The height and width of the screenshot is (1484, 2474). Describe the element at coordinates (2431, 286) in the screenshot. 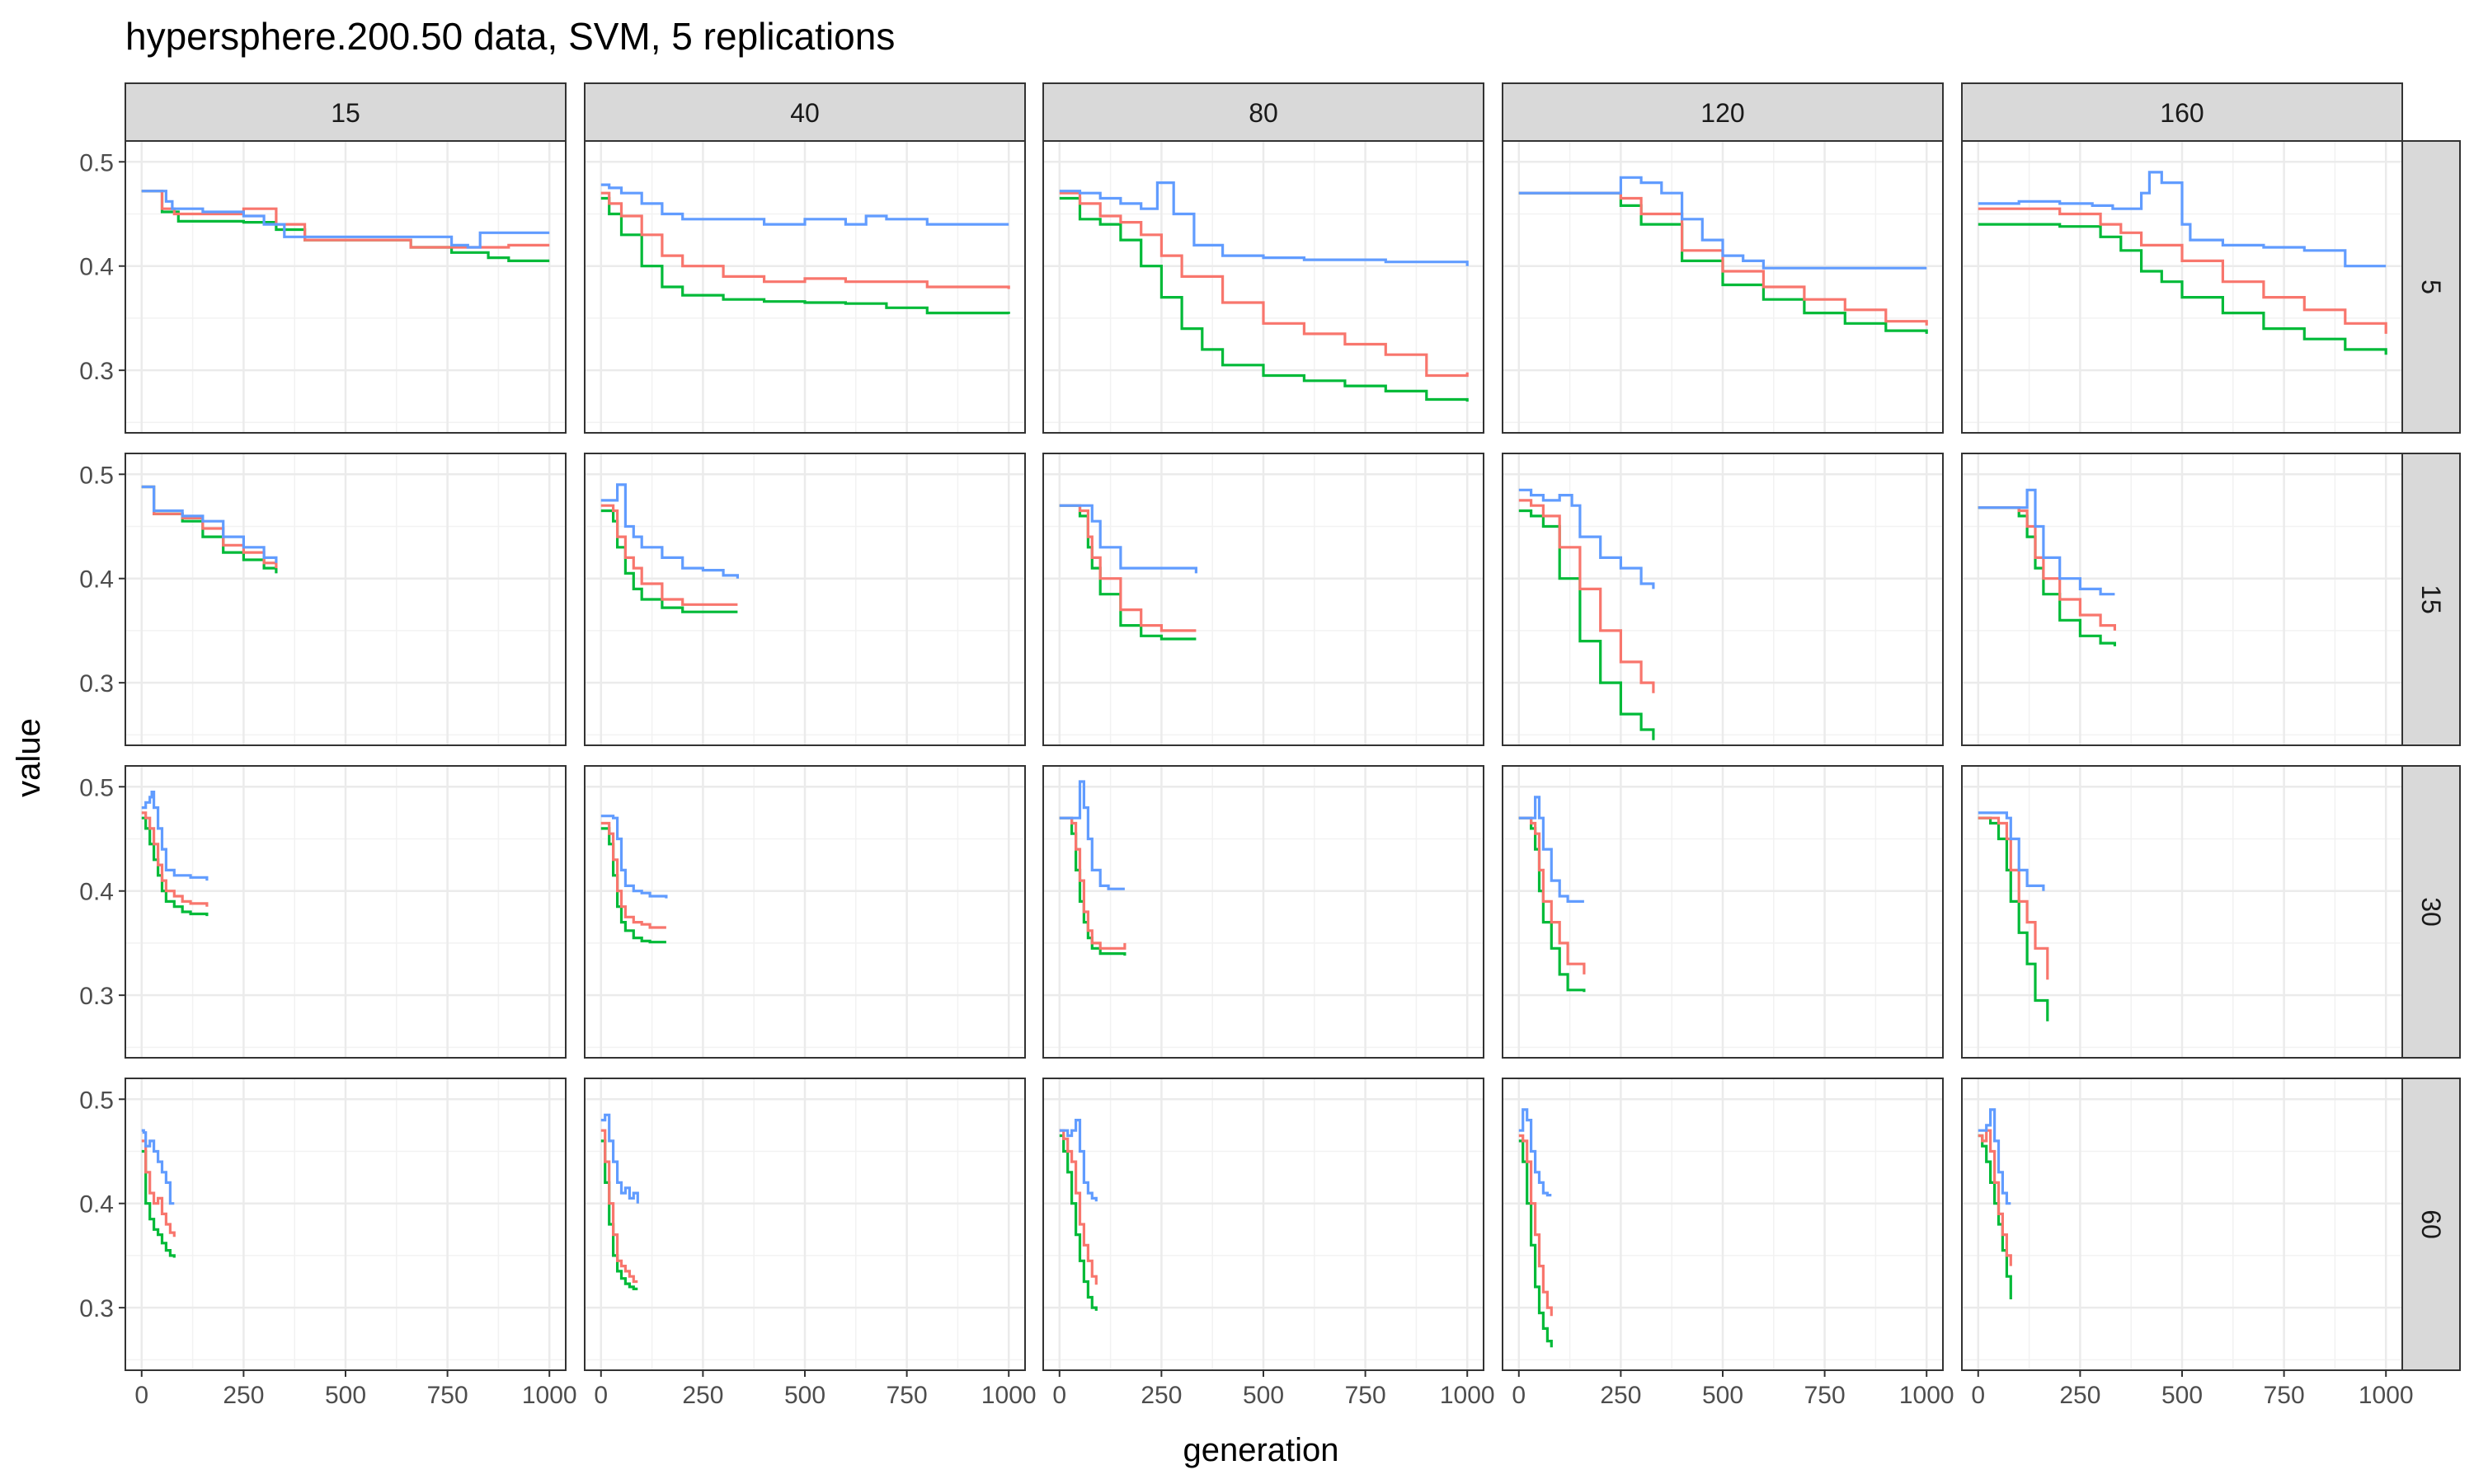

I see `row-strip-label: 5` at that location.